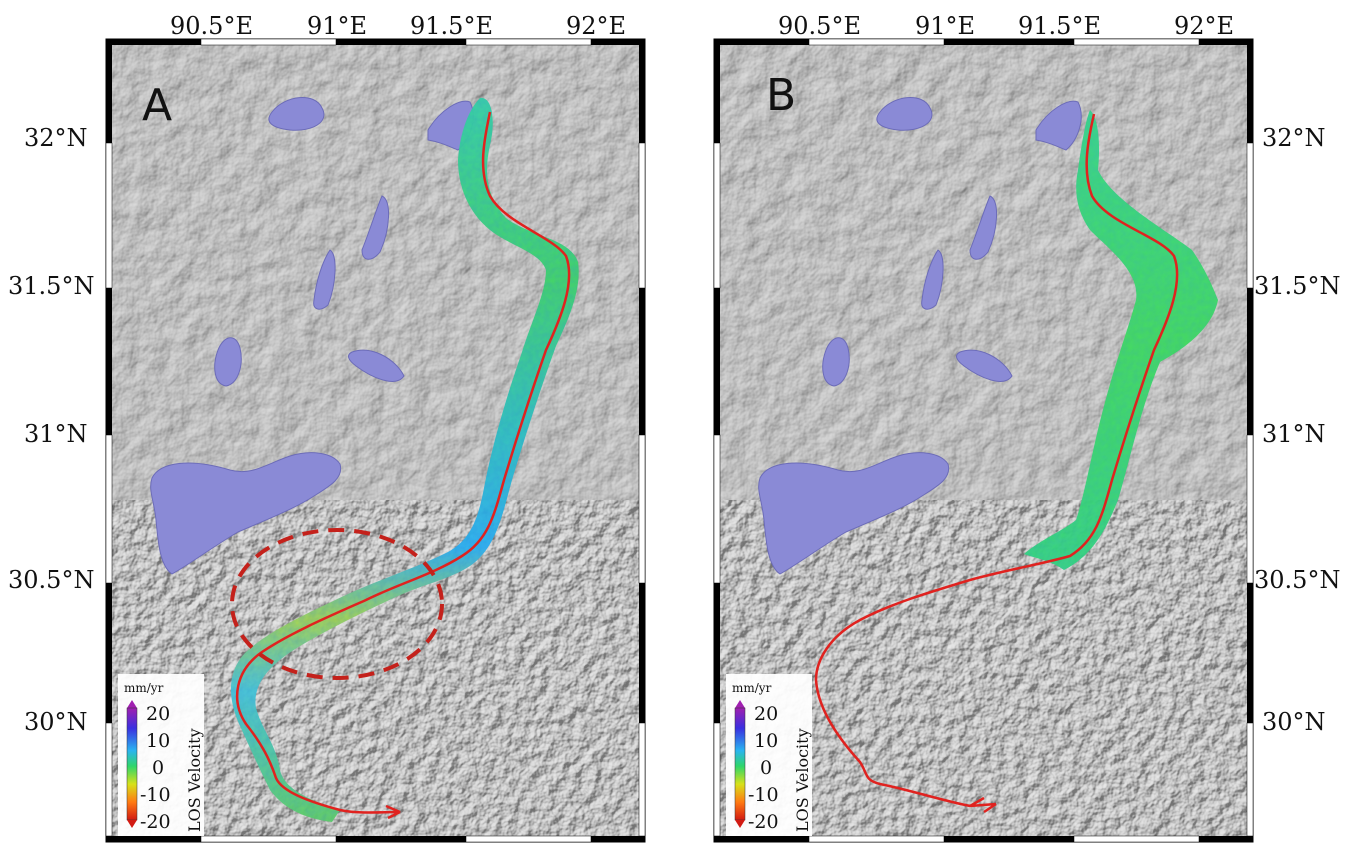  What do you see at coordinates (51, 580) in the screenshot?
I see `lat-label-a-3: 30.5°N` at bounding box center [51, 580].